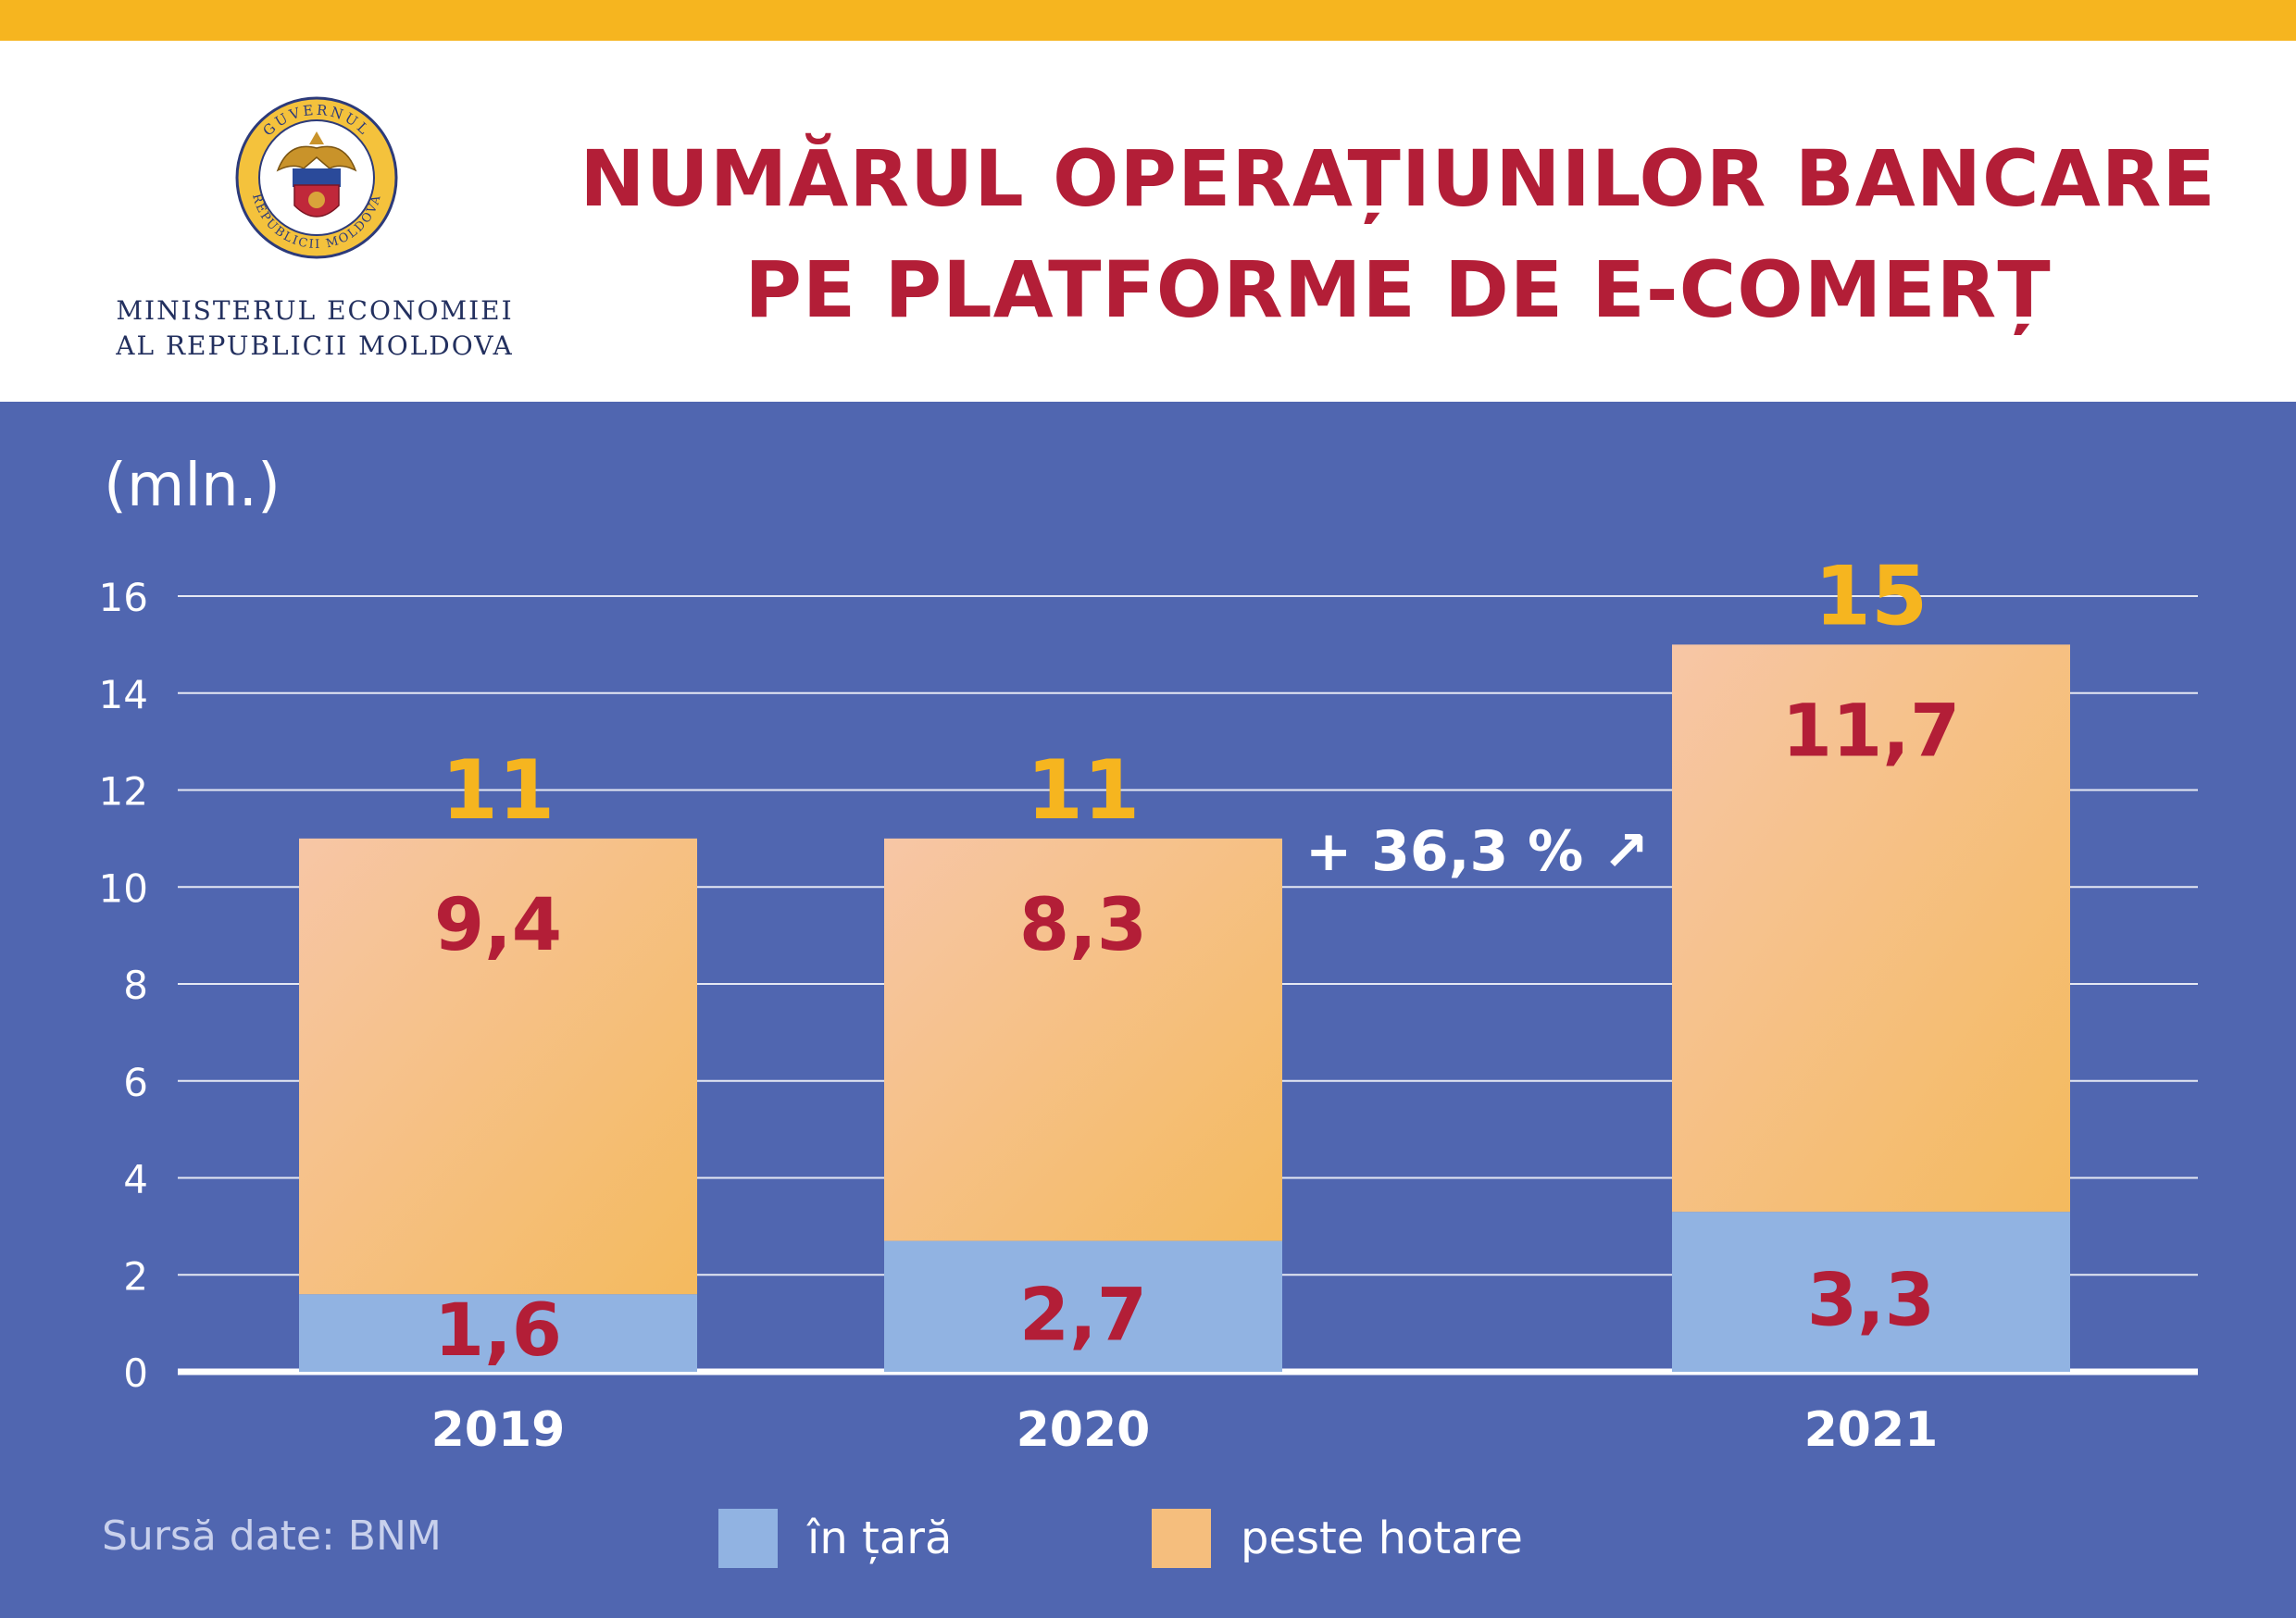 This screenshot has height=1618, width=2296. What do you see at coordinates (1871, 595) in the screenshot?
I see `total-label-2021: 15` at bounding box center [1871, 595].